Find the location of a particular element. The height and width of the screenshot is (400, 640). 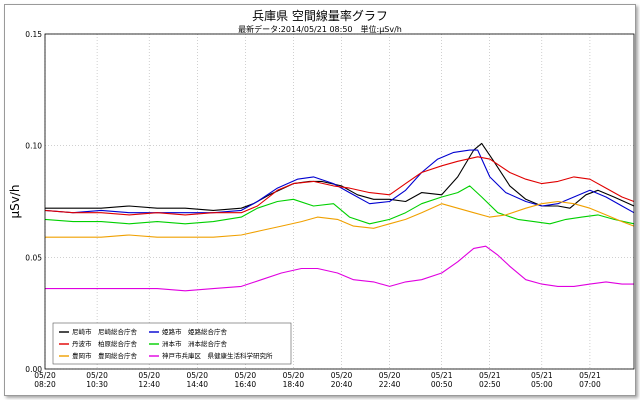

y-tick-label: 0.10 is located at coordinates (33, 146).